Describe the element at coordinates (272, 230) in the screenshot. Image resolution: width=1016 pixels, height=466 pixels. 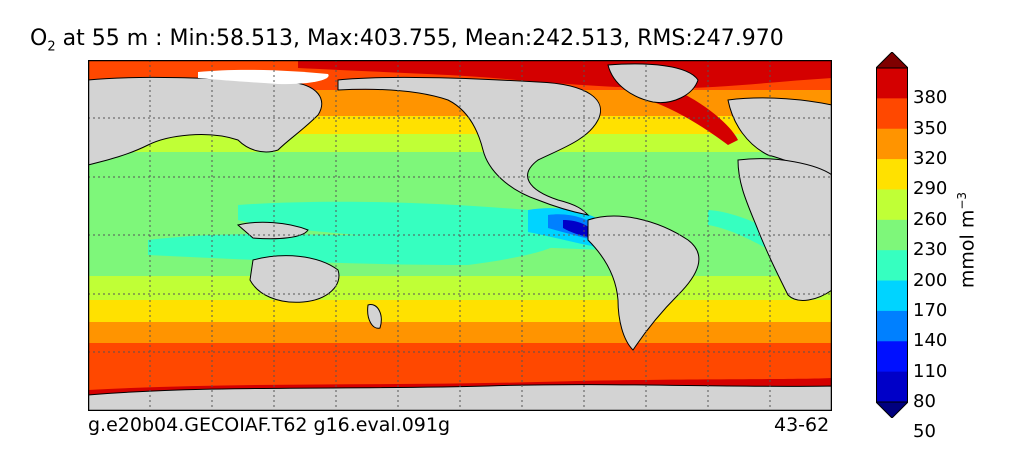
I see `indonesia` at that location.